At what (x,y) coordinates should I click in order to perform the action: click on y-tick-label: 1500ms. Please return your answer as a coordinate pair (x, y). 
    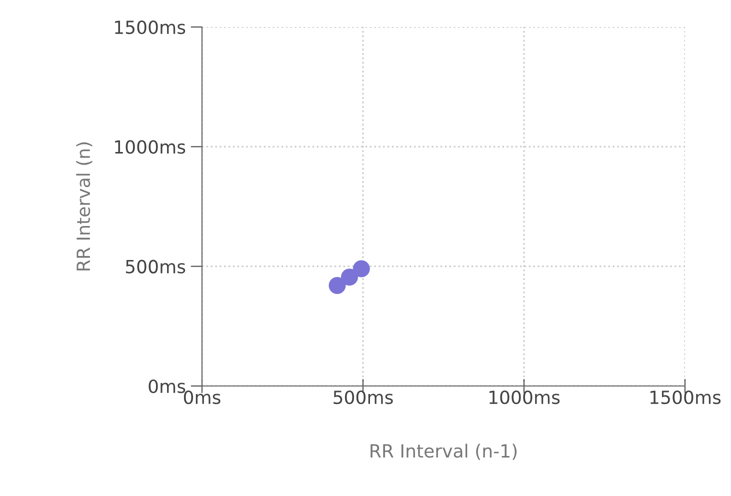
    Looking at the image, I should click on (150, 27).